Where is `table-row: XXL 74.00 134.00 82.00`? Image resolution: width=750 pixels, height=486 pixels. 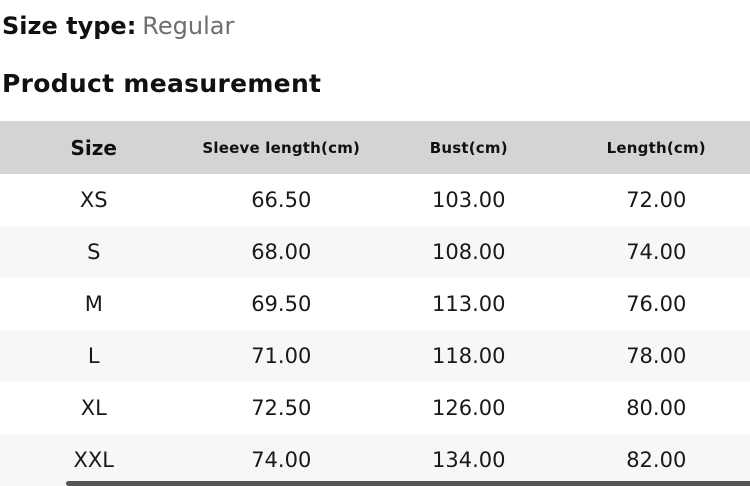 table-row: XXL 74.00 134.00 82.00 is located at coordinates (375, 460).